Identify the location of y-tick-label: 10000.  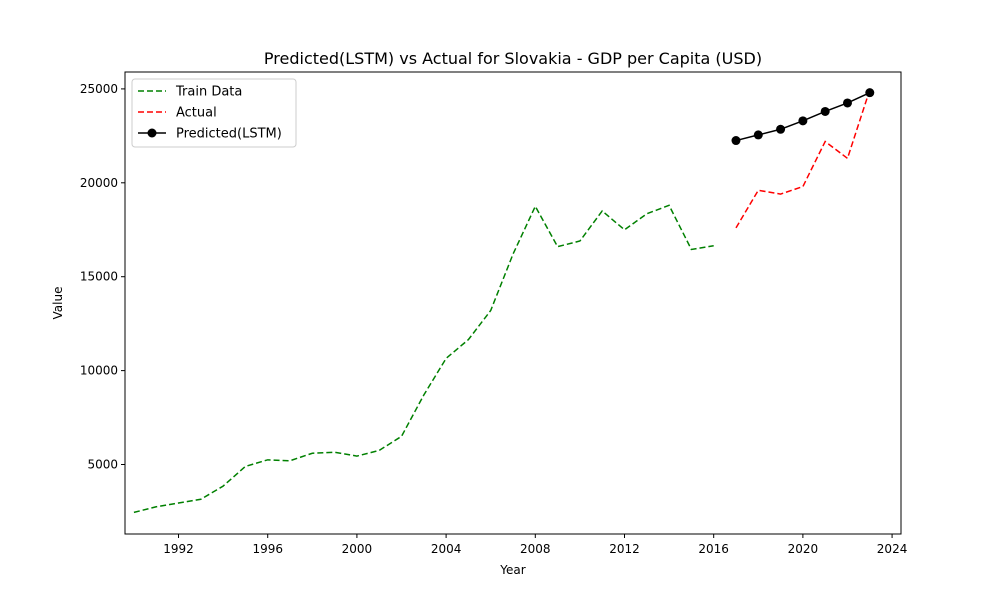
(99, 371).